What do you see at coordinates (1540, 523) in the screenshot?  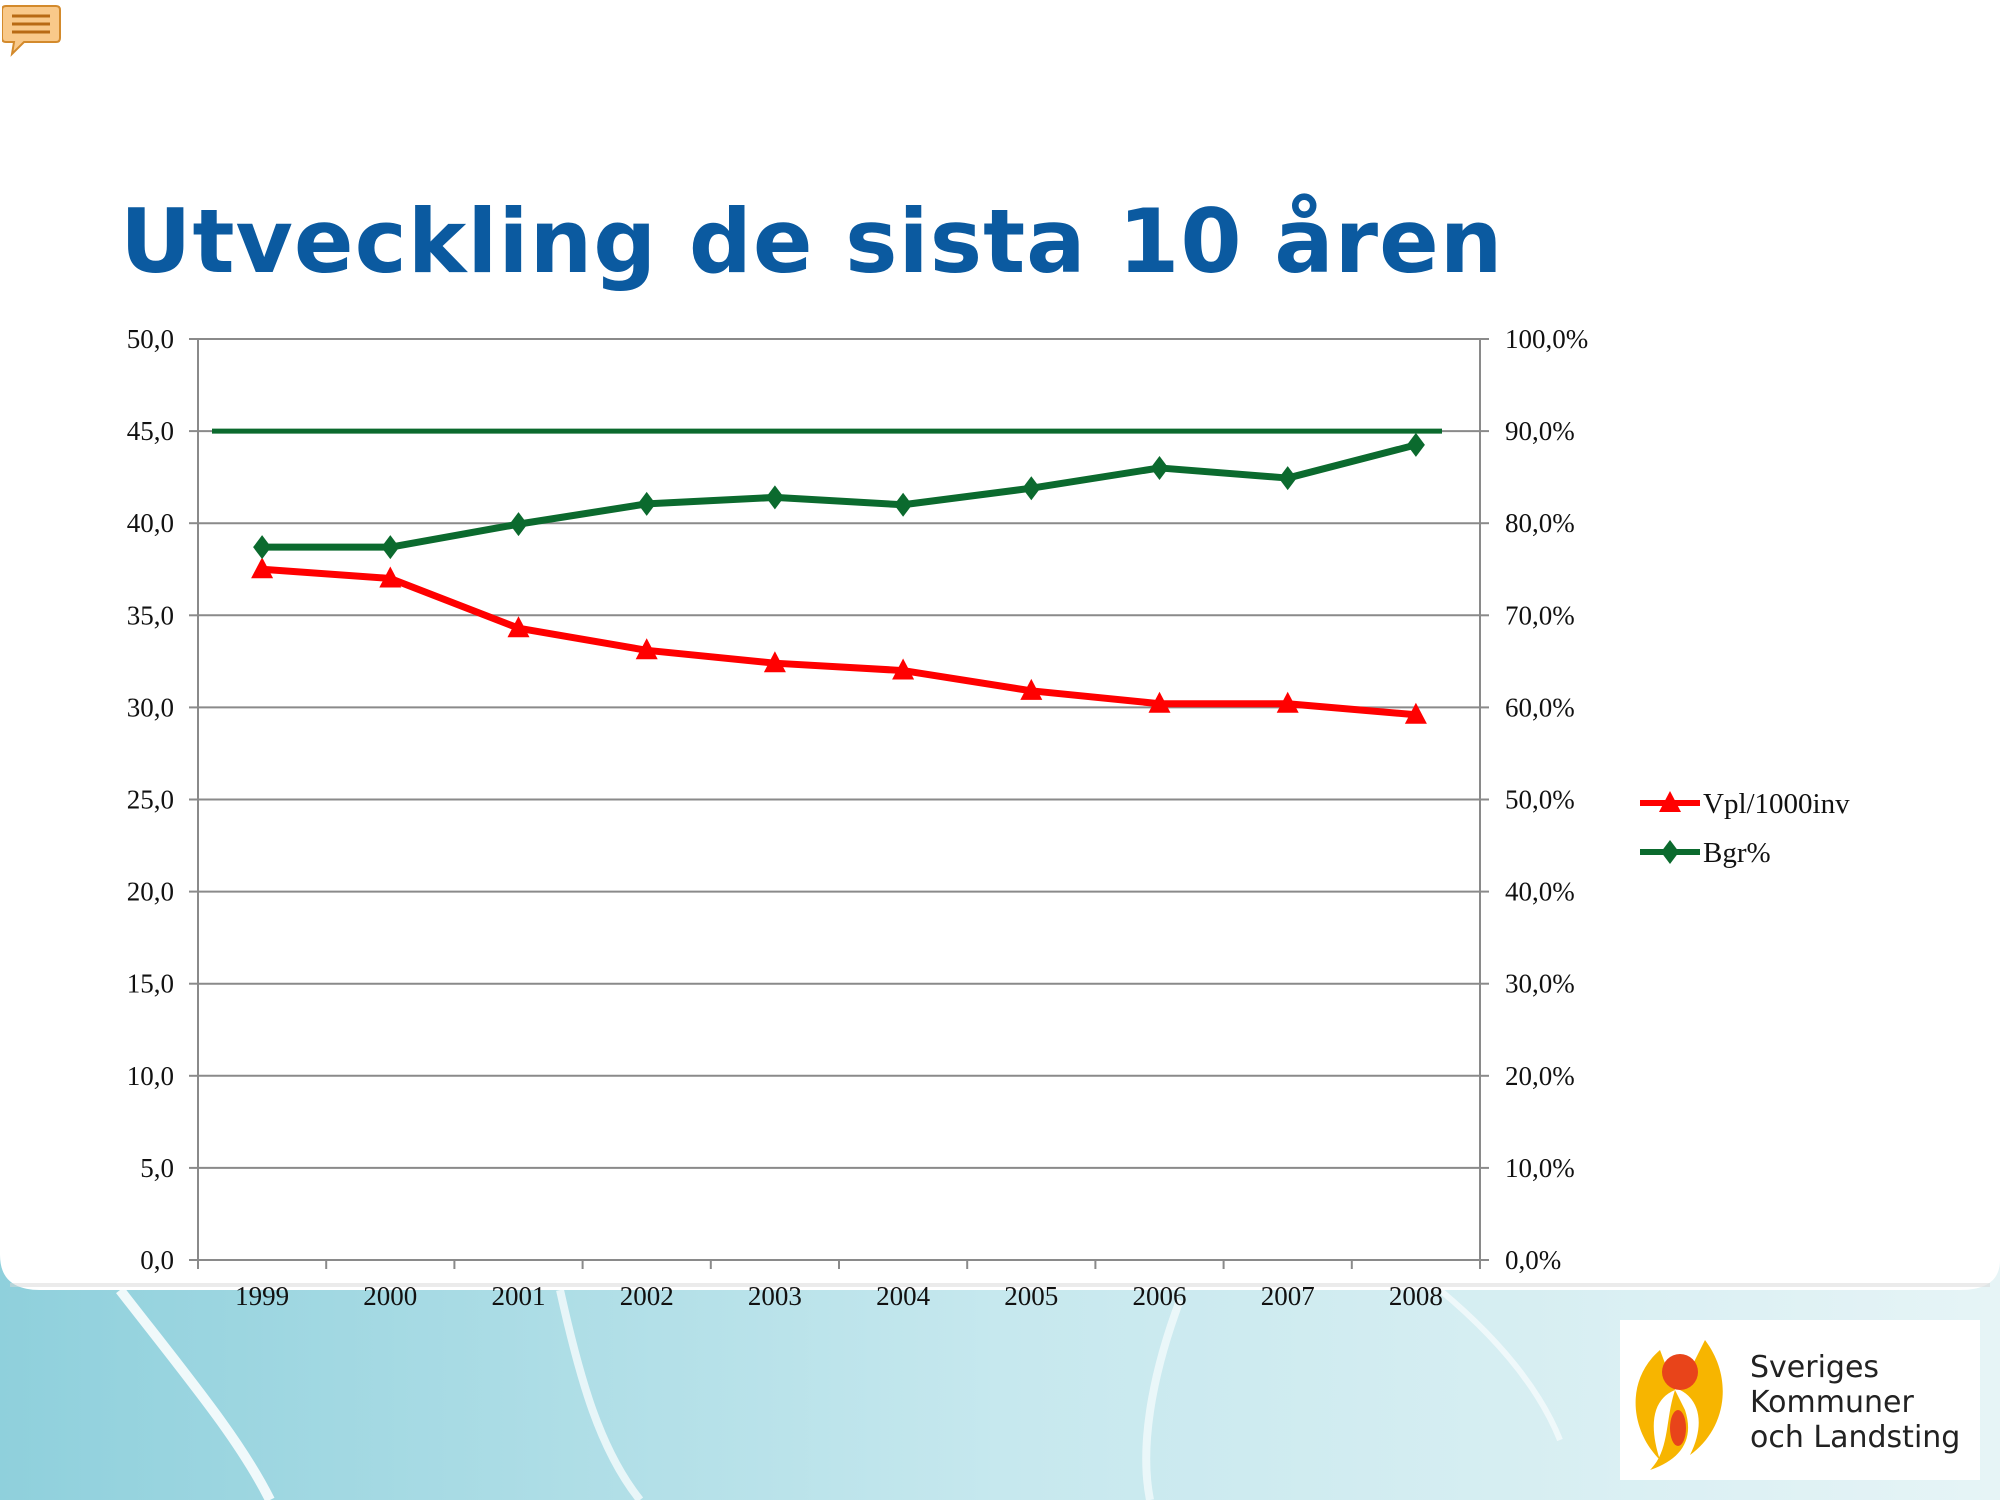 I see `right-axis-tick-label: 80,0%` at bounding box center [1540, 523].